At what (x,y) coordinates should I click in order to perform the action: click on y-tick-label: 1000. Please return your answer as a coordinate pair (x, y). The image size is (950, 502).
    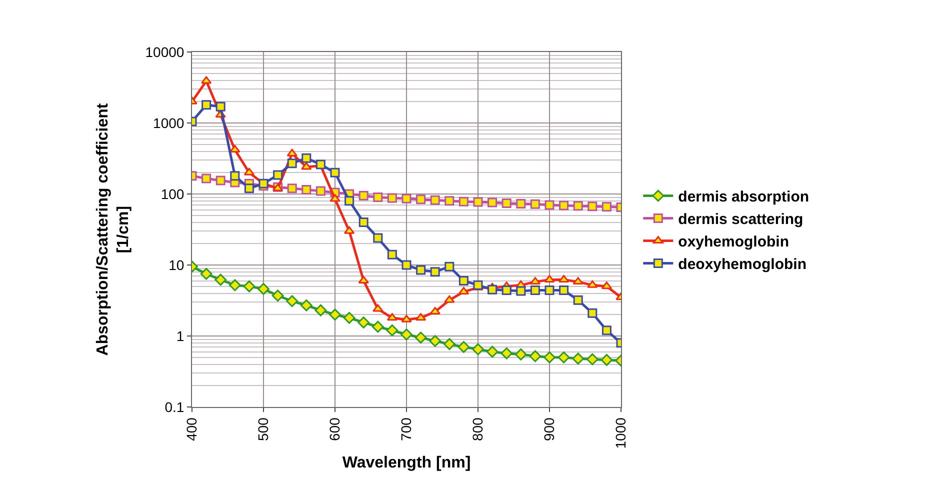
    Looking at the image, I should click on (168, 122).